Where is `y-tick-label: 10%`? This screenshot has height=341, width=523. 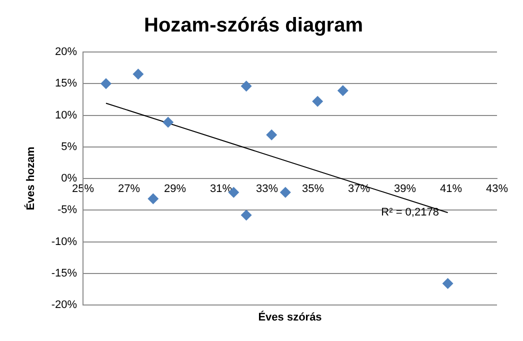 y-tick-label: 10% is located at coordinates (66, 115).